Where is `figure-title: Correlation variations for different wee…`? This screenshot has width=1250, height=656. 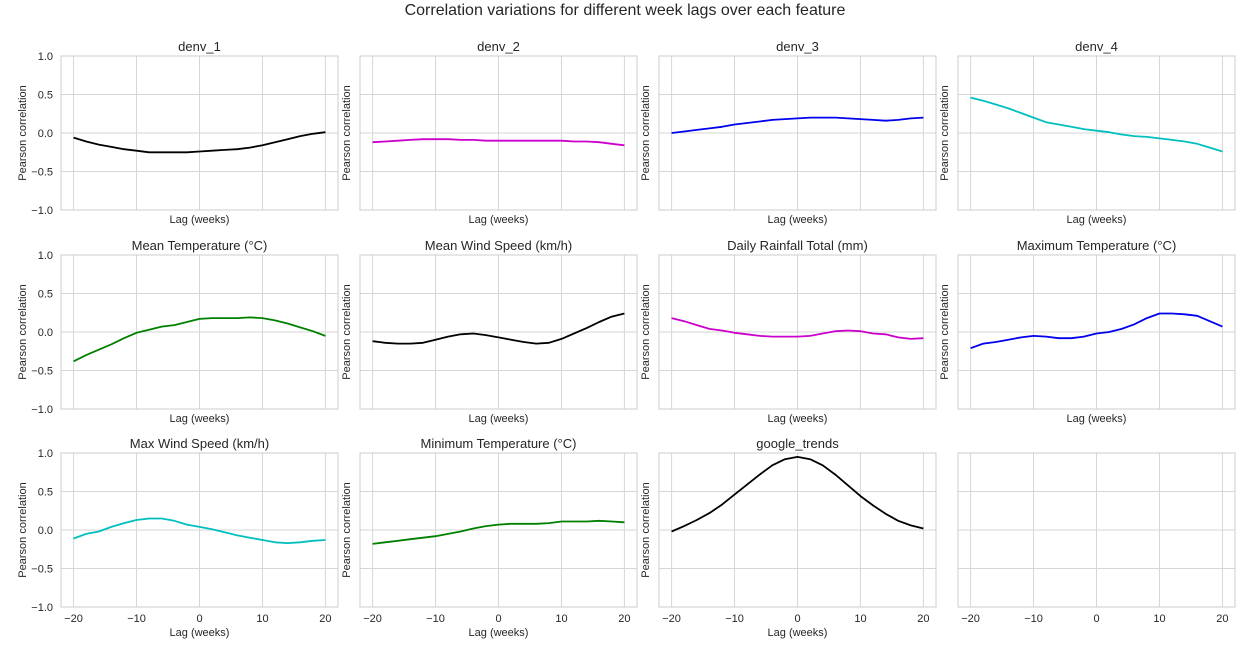 figure-title: Correlation variations for different wee… is located at coordinates (625, 10).